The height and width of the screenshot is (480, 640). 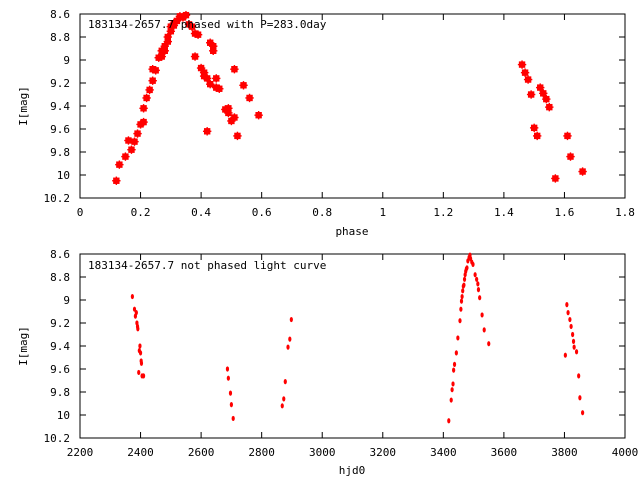 I want to click on x-tick-label: 1.8, so click(x=625, y=212).